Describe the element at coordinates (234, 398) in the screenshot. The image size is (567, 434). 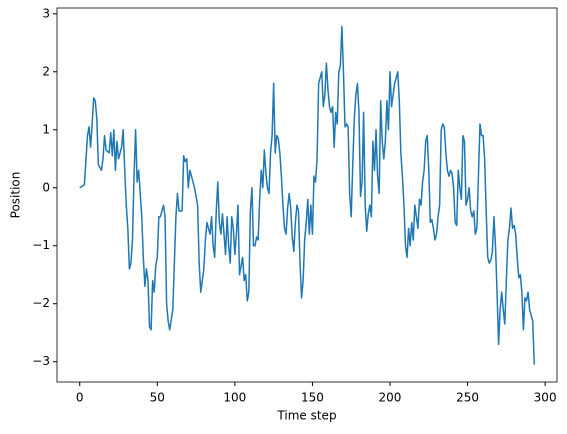
I see `x-tick-label: 100` at that location.